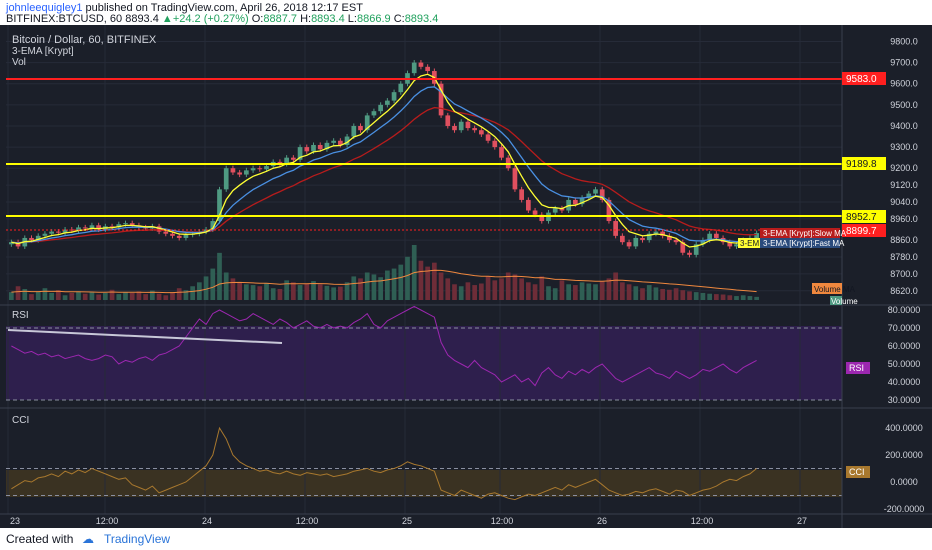 This screenshot has width=932, height=550. I want to click on volume-ma-line, so click(384, 281).